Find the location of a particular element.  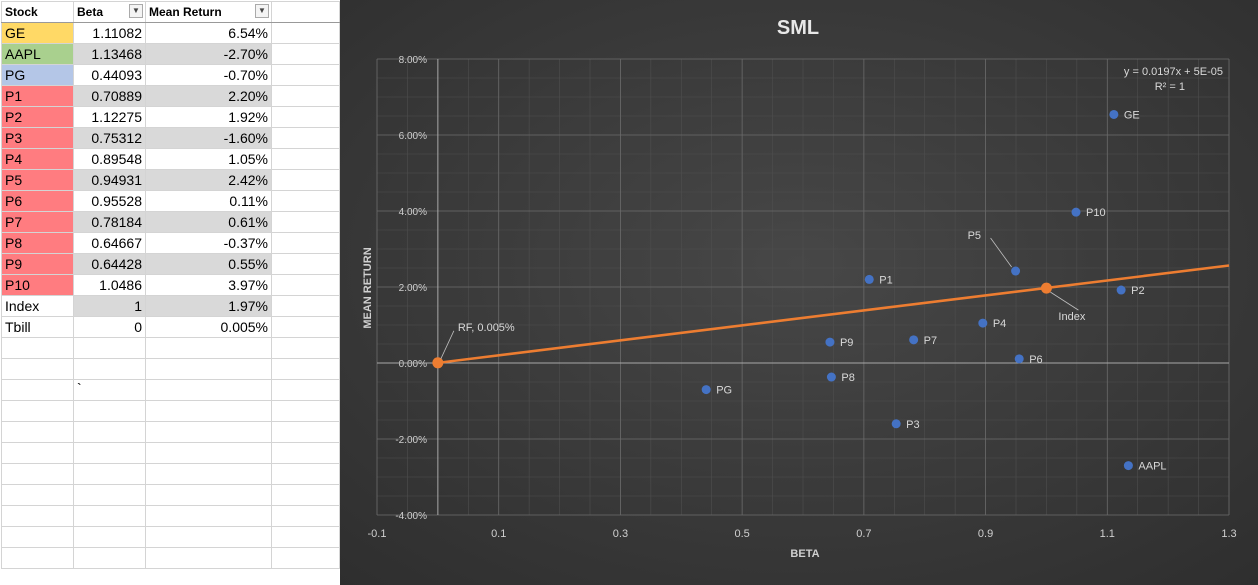

stock-cell: P6 is located at coordinates (37, 201).